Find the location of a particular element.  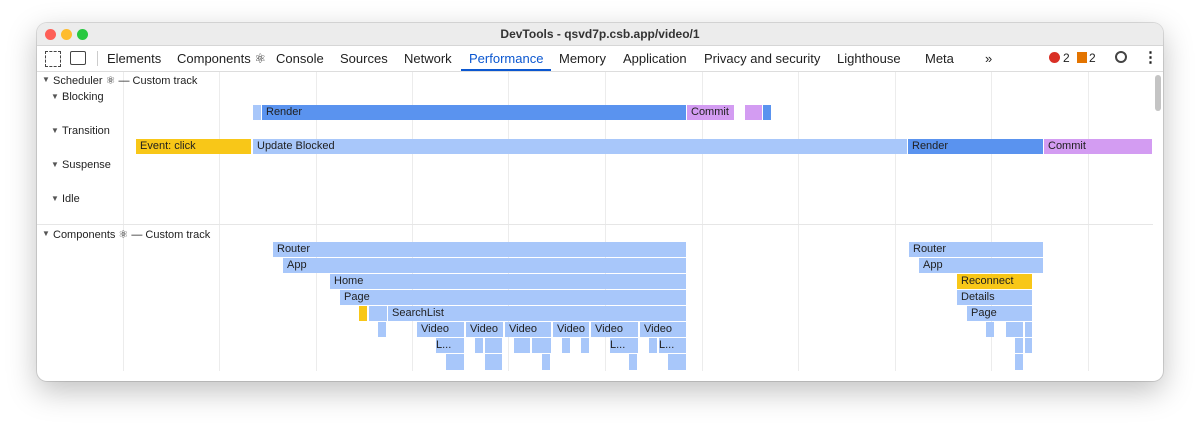

warning-icon is located at coordinates (1082, 57).